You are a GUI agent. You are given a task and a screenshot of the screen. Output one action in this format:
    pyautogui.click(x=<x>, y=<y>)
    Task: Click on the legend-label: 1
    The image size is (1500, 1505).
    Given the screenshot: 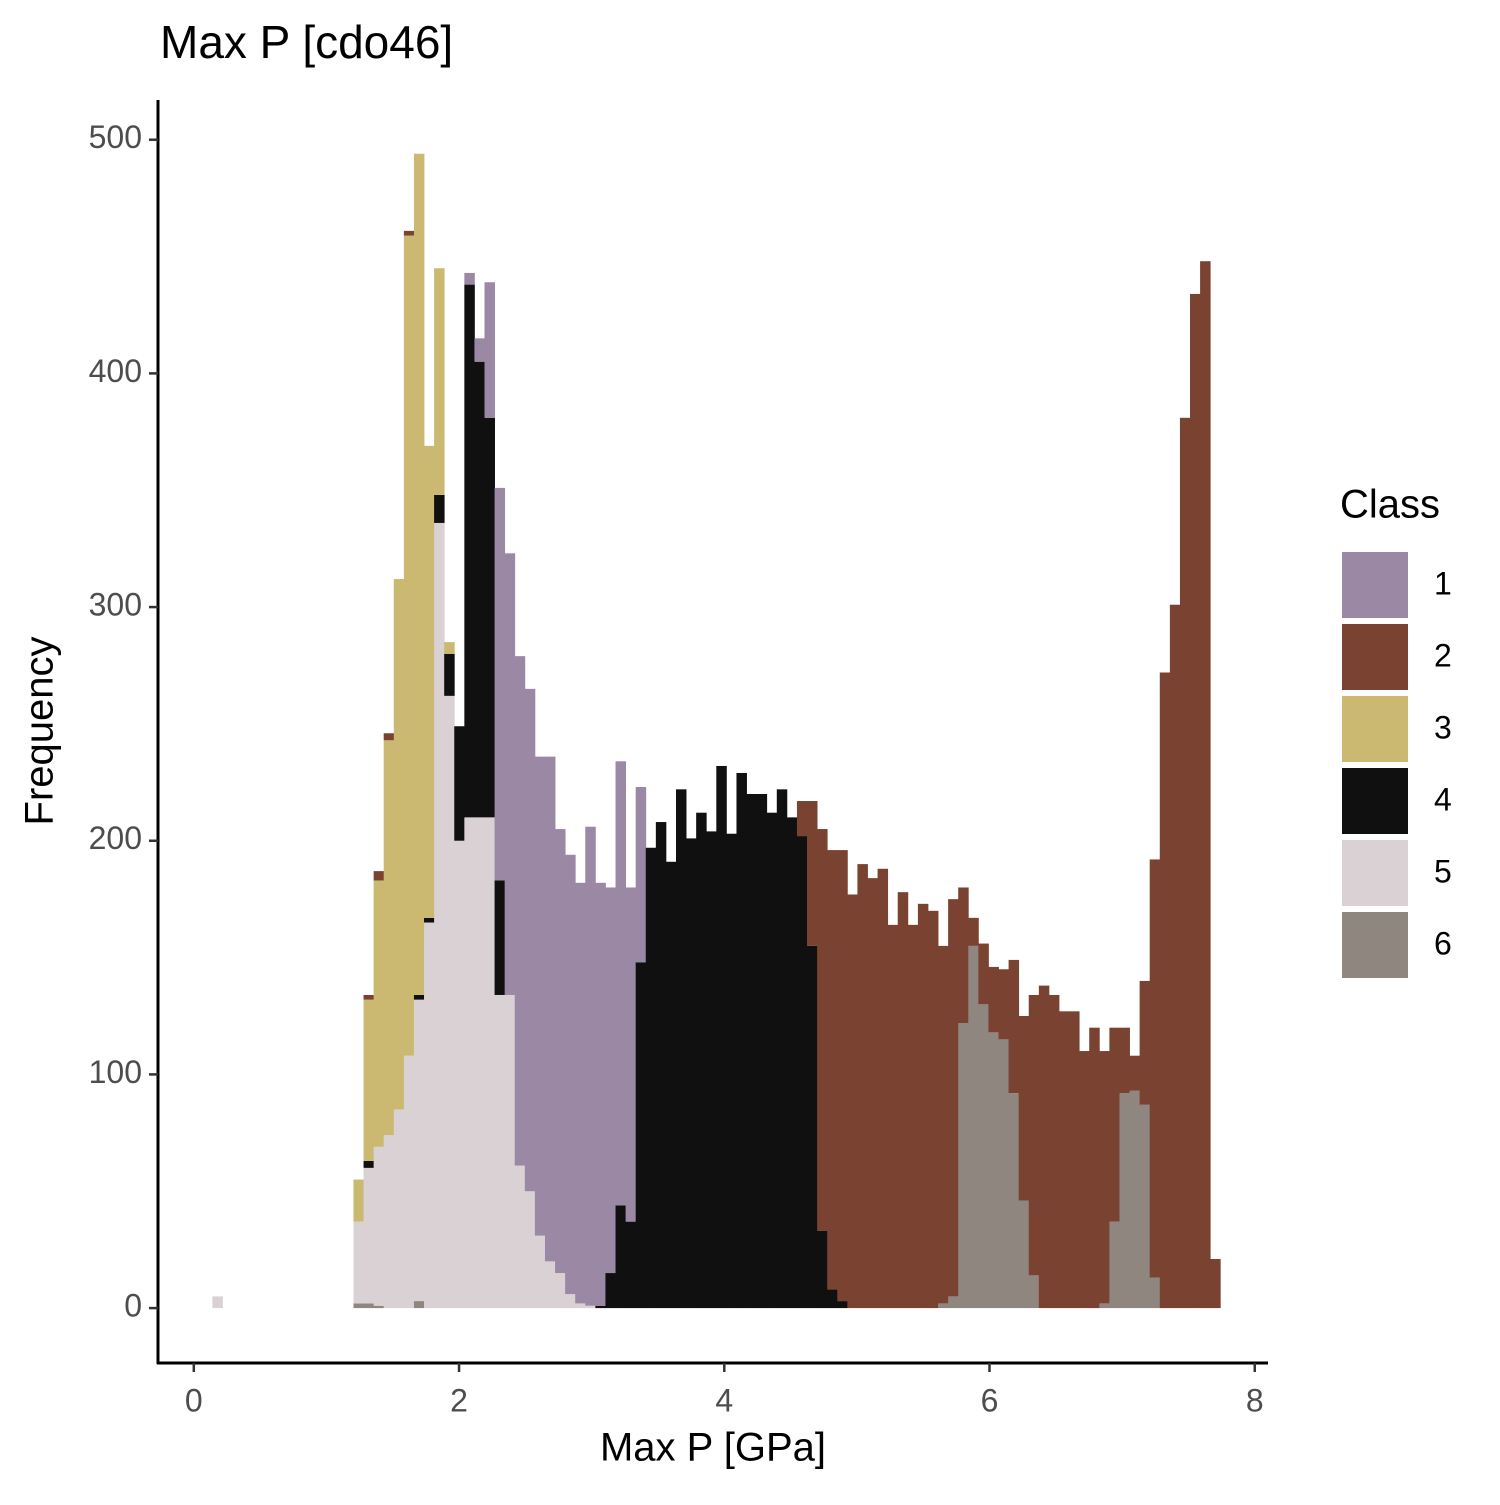 What is the action you would take?
    pyautogui.click(x=1443, y=583)
    